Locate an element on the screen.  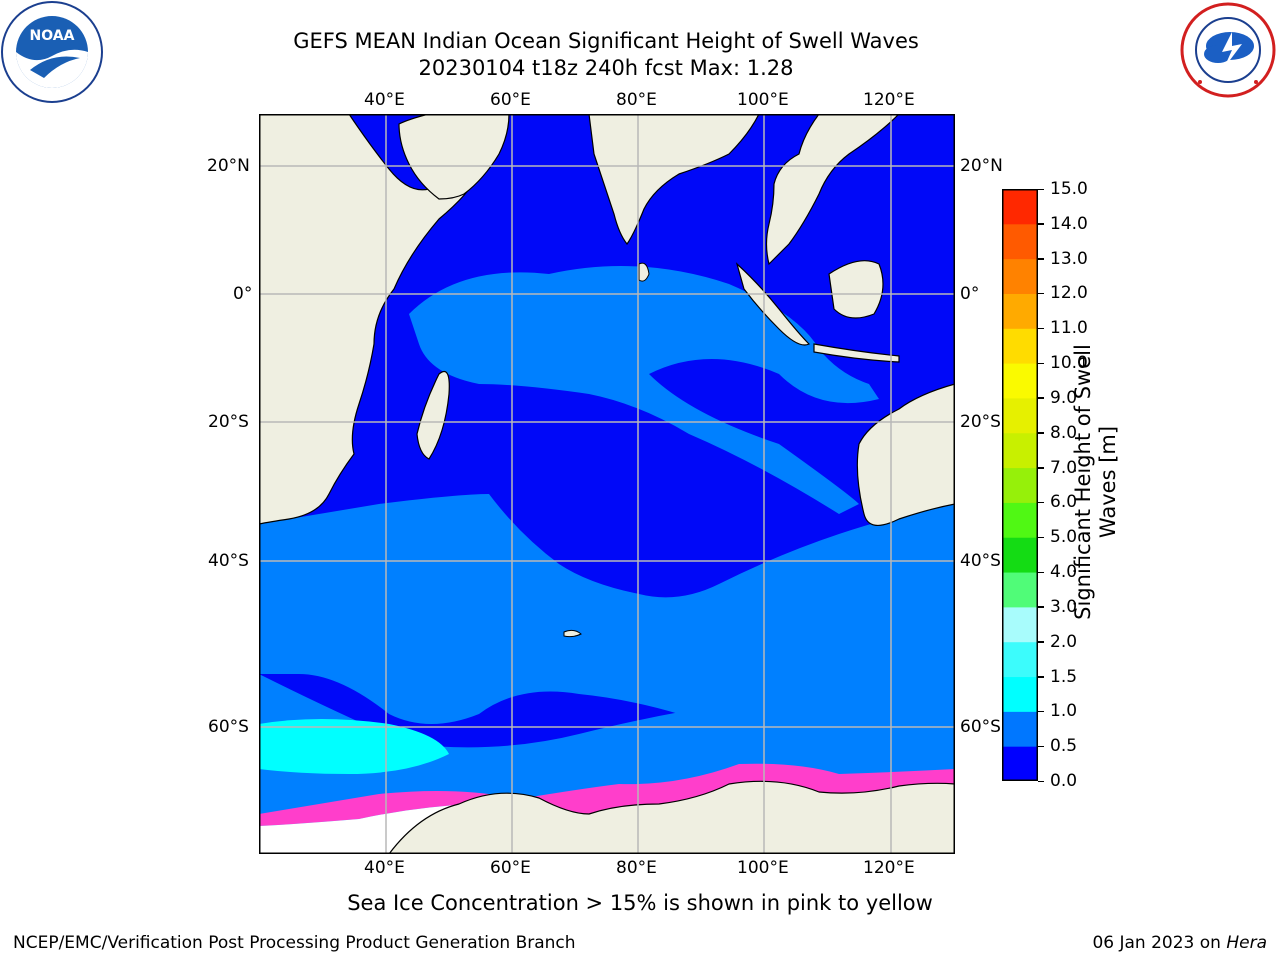
colorbar-tick-label: 5.0 is located at coordinates (1064, 537).